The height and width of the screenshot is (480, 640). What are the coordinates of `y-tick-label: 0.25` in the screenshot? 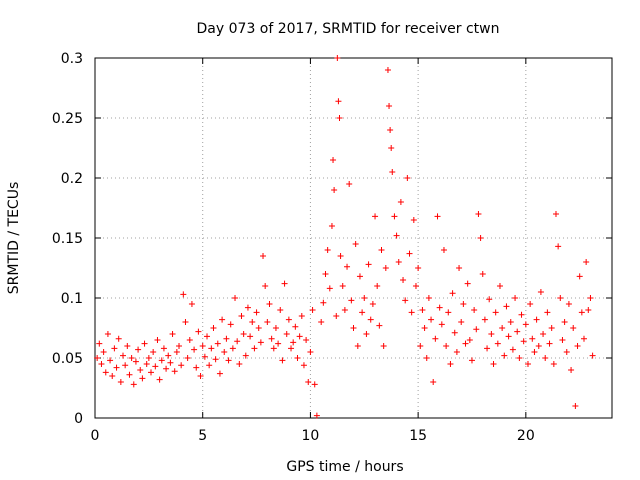 It's located at (67, 119).